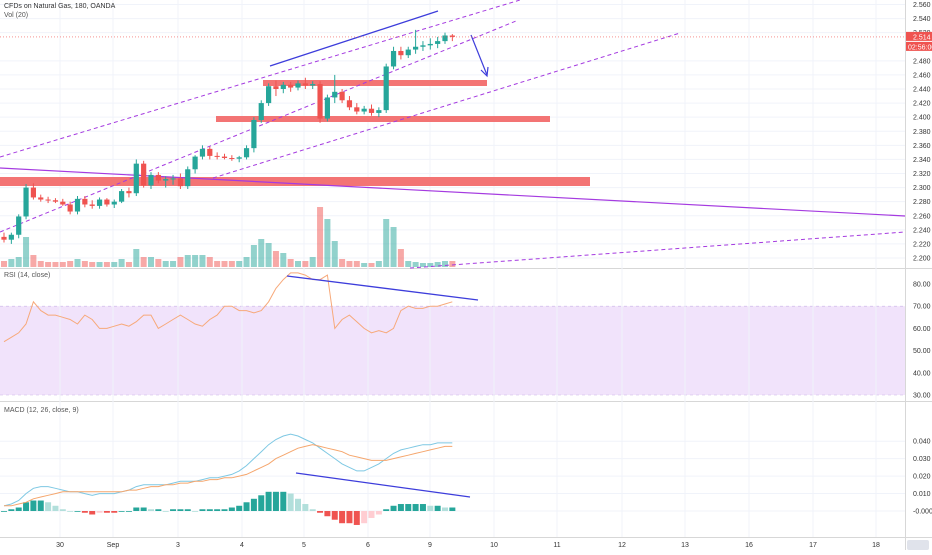 This screenshot has height=555, width=932. Describe the element at coordinates (922, 61) in the screenshot. I see `price-tick-label: 2.480` at that location.